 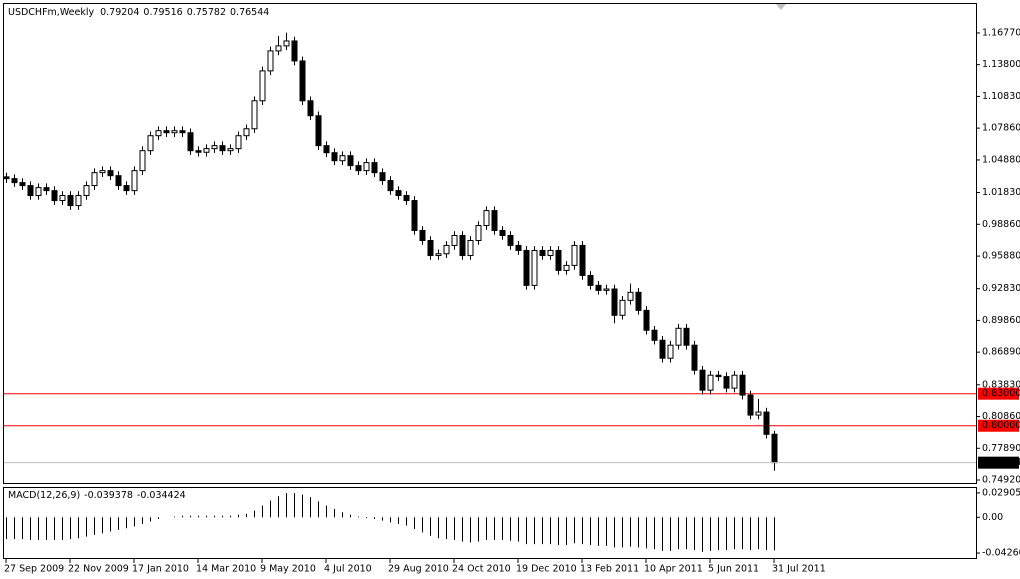 I want to click on y-tick-label: 0.89860, so click(x=1001, y=320).